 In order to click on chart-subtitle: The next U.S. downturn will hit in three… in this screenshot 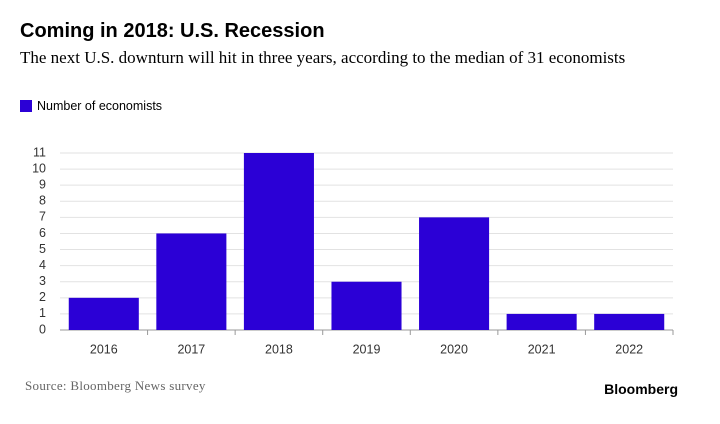, I will do `click(323, 57)`.